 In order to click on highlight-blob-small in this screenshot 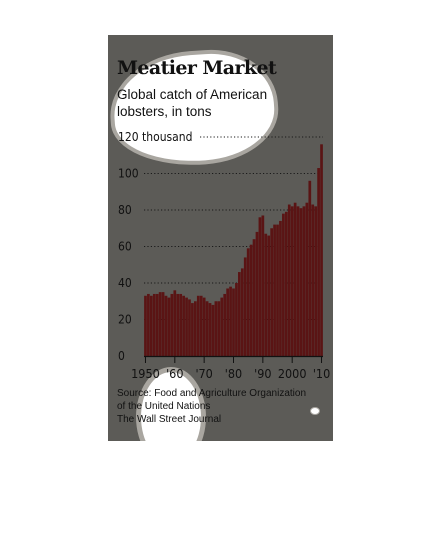, I will do `click(315, 411)`.